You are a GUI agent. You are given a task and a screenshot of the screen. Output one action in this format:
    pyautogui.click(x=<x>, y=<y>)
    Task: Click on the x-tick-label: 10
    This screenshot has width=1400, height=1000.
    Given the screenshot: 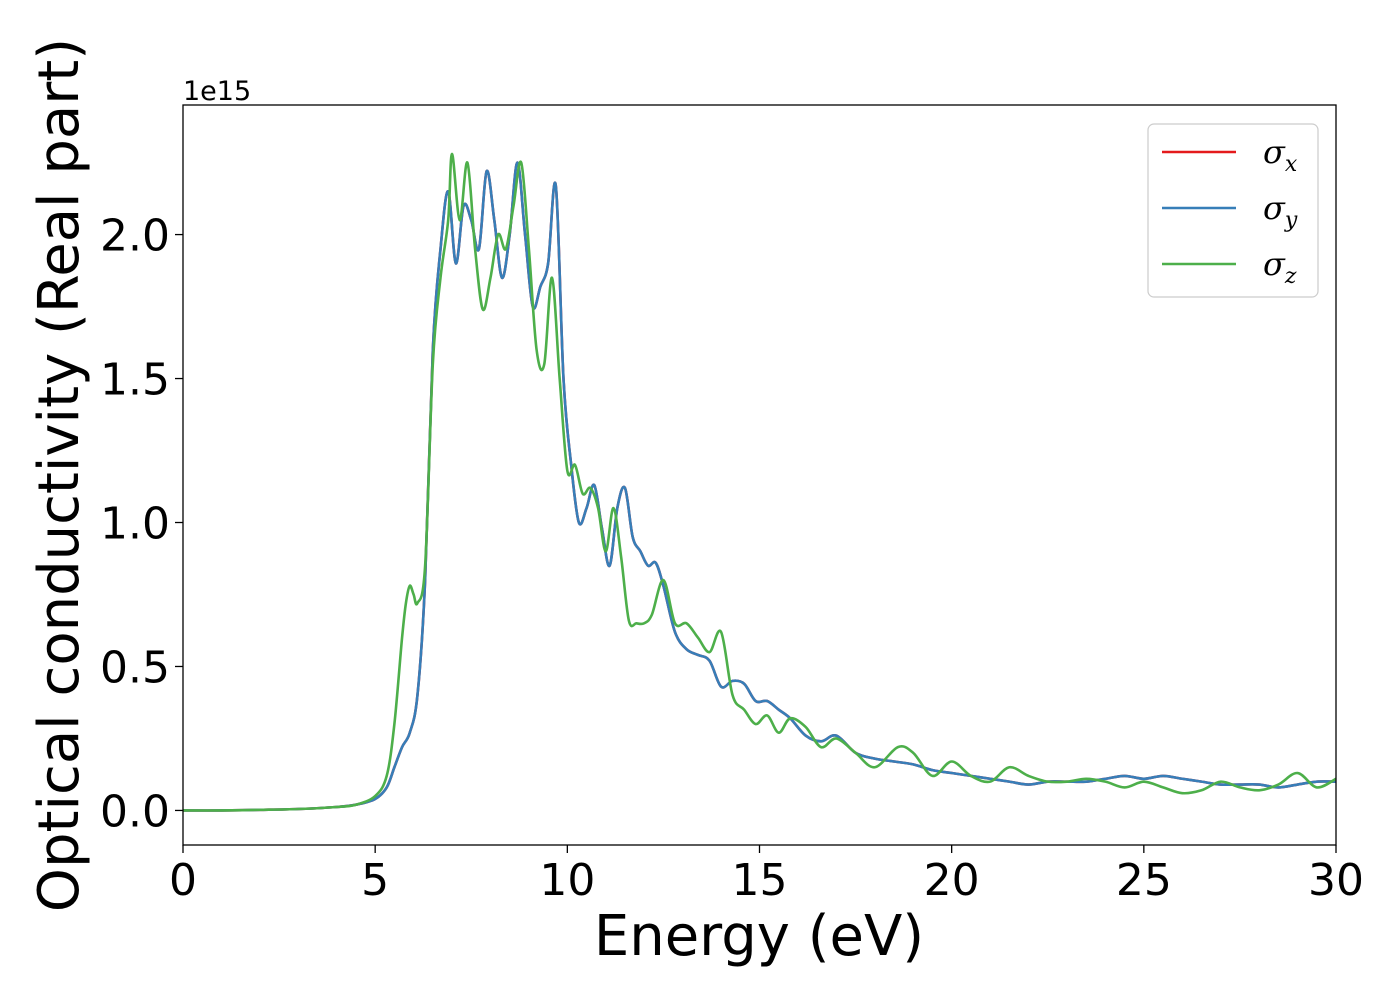 What is the action you would take?
    pyautogui.click(x=567, y=880)
    